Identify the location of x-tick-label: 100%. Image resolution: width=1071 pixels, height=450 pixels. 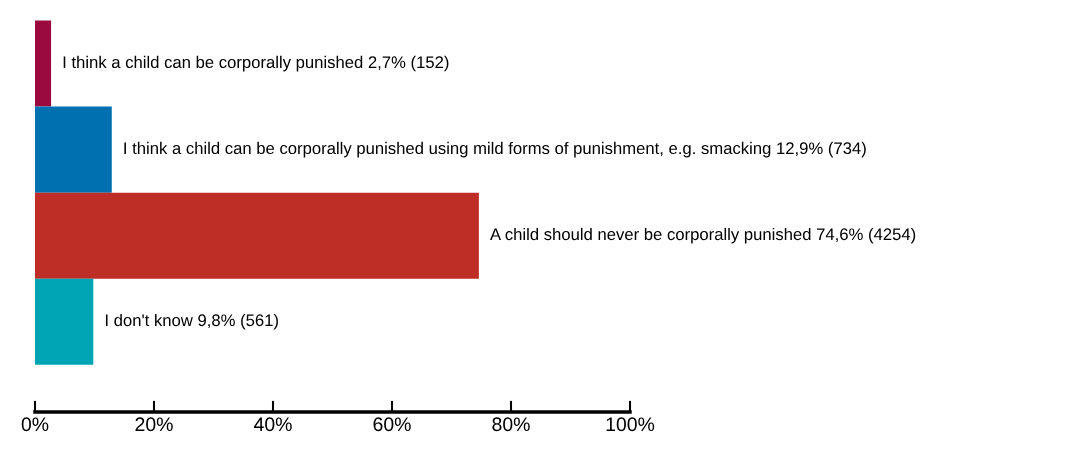
(630, 424).